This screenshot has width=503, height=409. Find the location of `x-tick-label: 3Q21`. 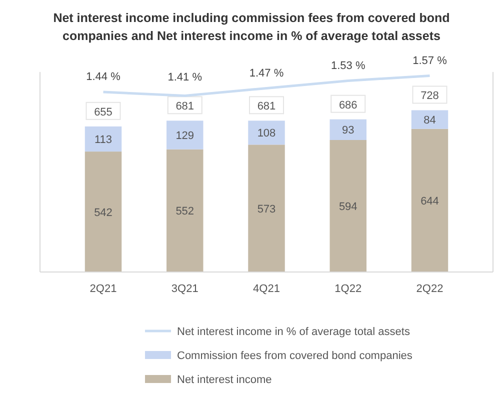

x-tick-label: 3Q21 is located at coordinates (184, 288).